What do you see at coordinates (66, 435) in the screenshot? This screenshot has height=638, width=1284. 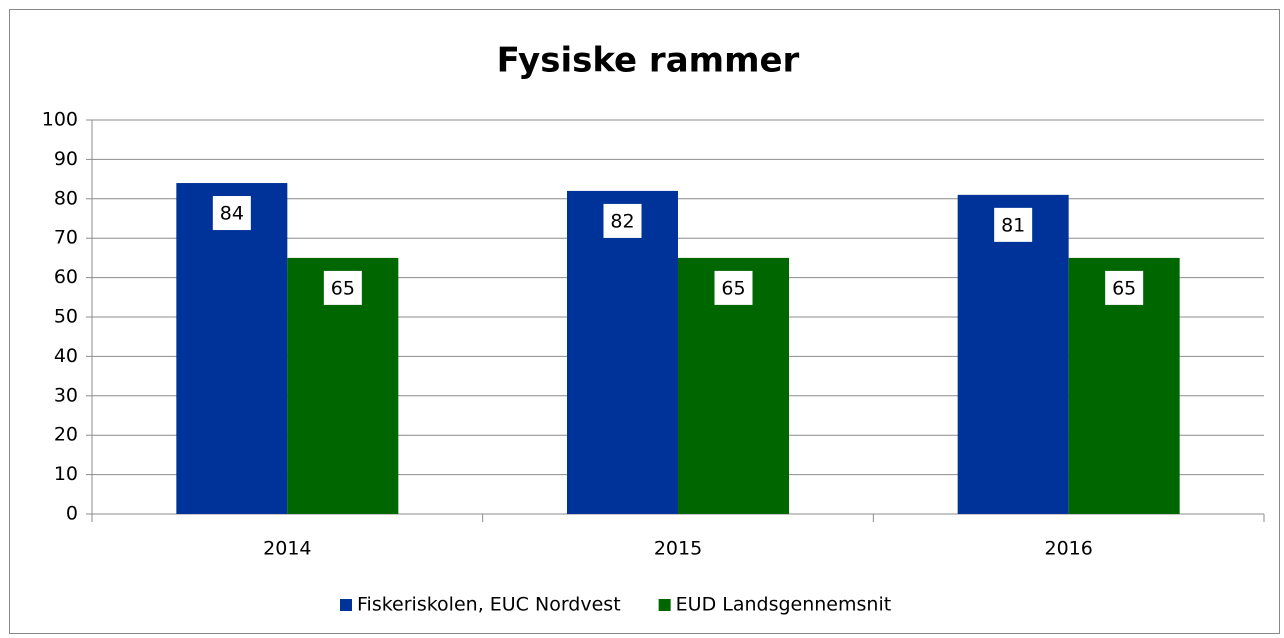 I see `y-tick-label: 20` at bounding box center [66, 435].